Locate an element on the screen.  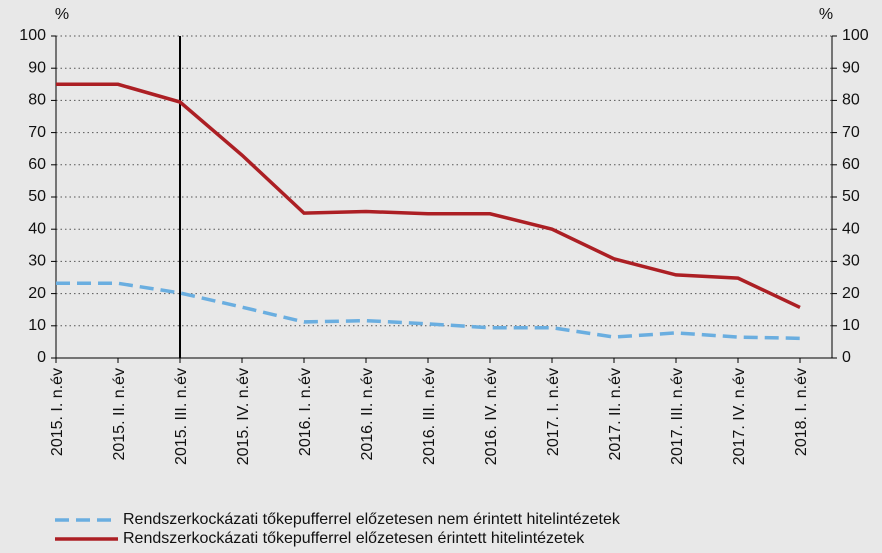
y2-tick-label: 30 is located at coordinates (851, 261).